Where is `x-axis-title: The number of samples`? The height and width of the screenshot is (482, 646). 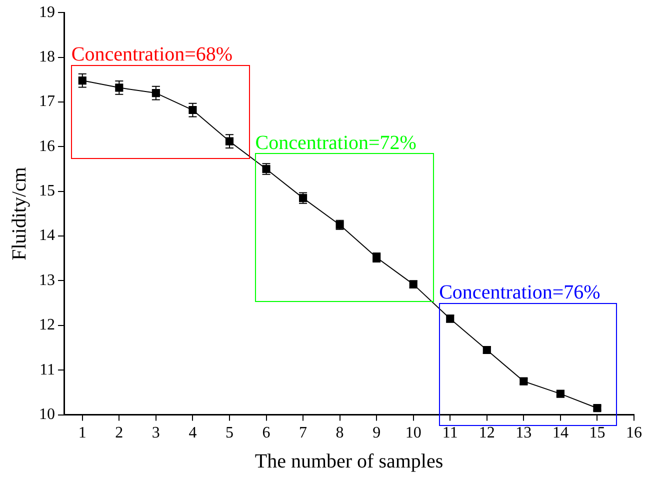 x-axis-title: The number of samples is located at coordinates (349, 461).